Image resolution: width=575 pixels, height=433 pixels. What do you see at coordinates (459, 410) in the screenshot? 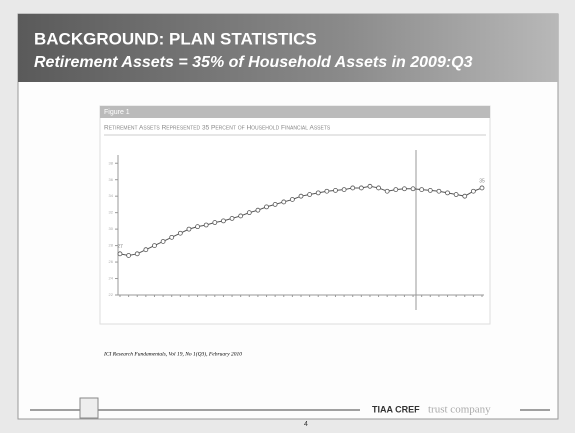
I see `logo-tail: trust company` at bounding box center [459, 410].